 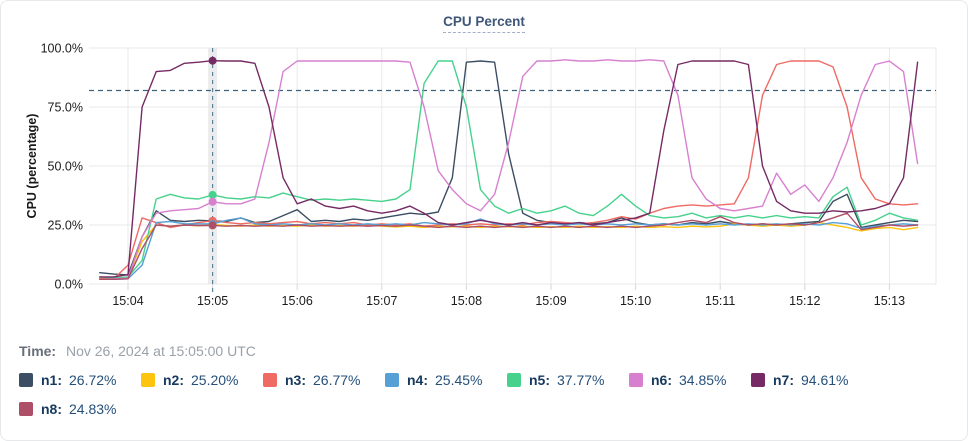 I want to click on time-label: Time:, so click(x=38, y=351).